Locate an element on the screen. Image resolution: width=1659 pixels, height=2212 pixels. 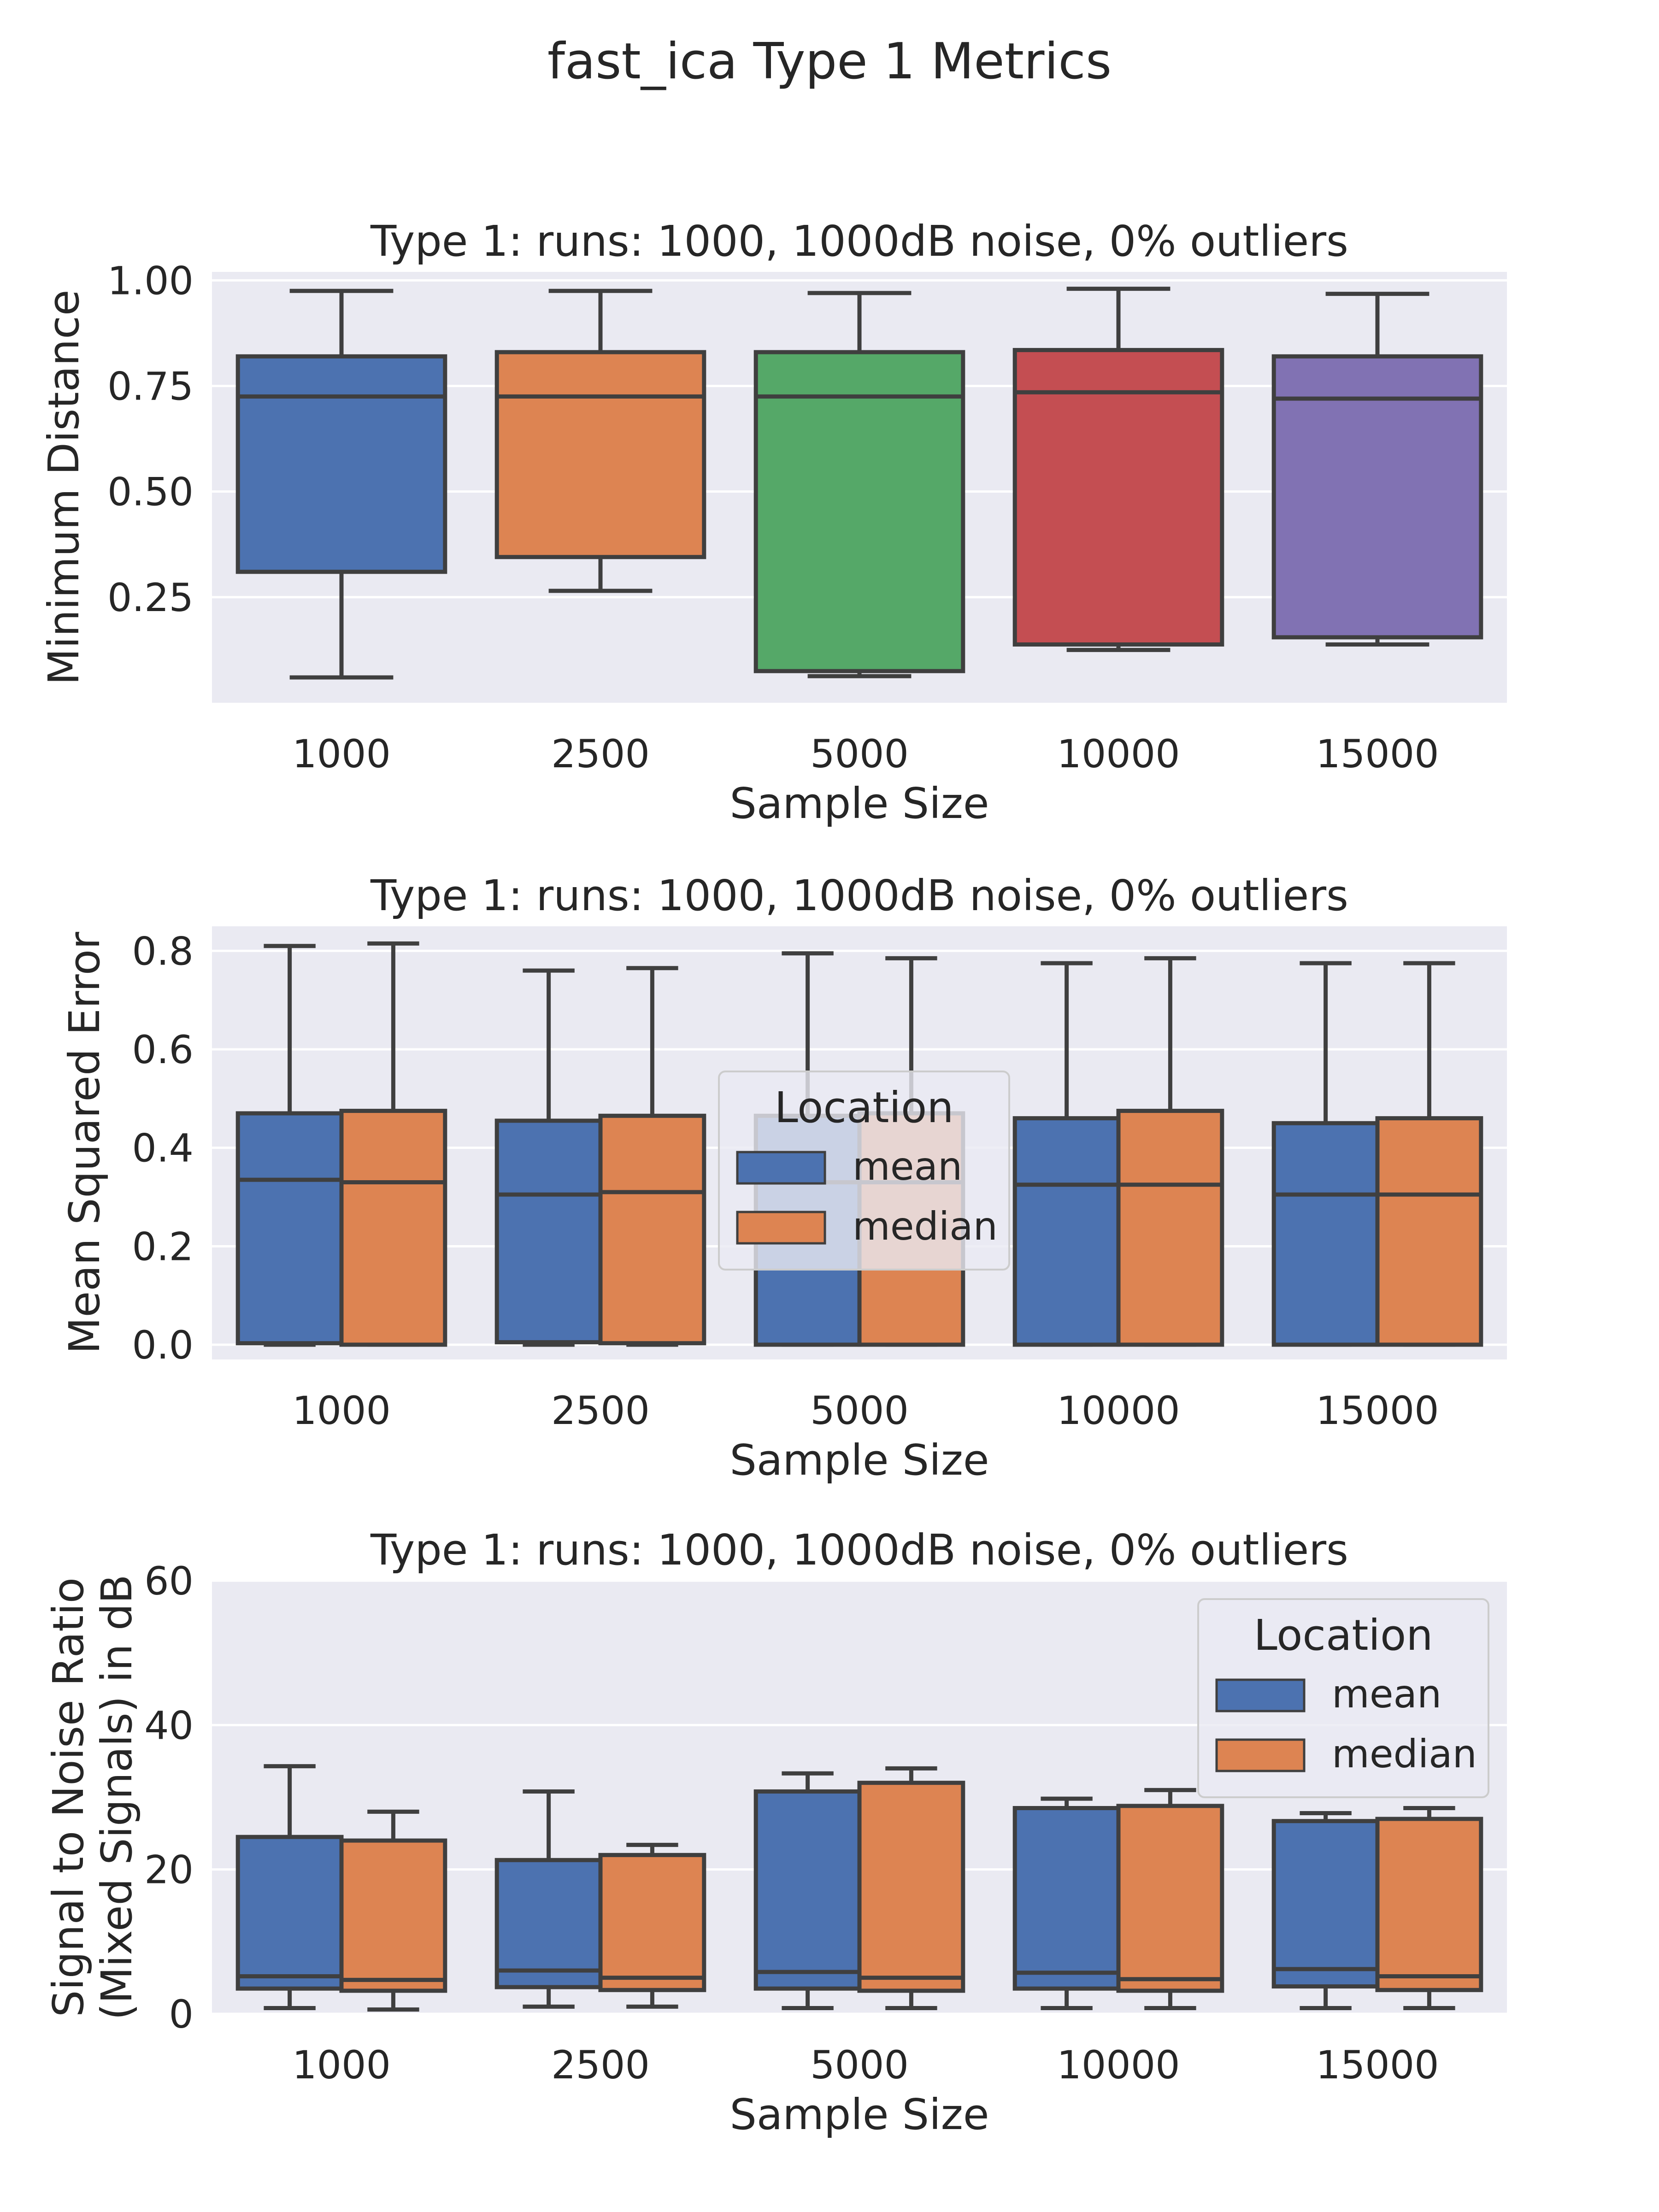
y-tick-label: 0.6 is located at coordinates (163, 1049).